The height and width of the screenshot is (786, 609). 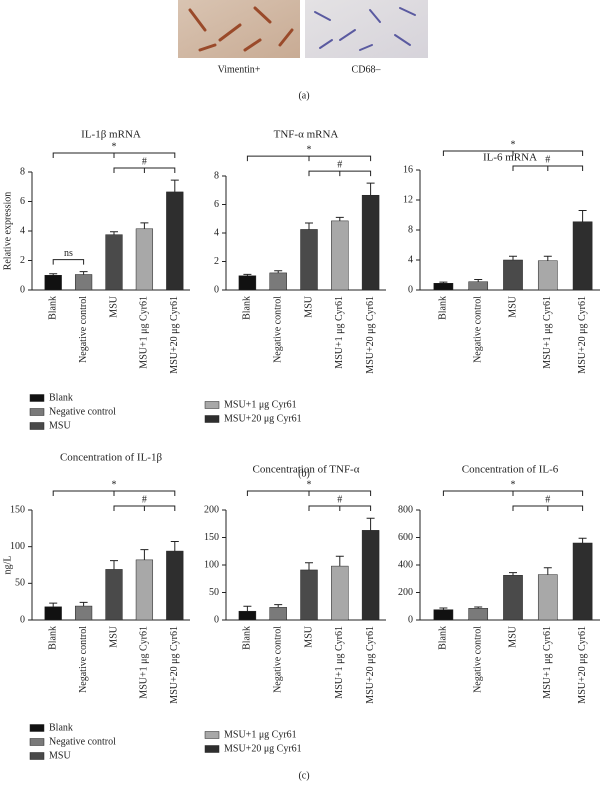 I want to click on panel-label: (c), so click(x=303, y=775).